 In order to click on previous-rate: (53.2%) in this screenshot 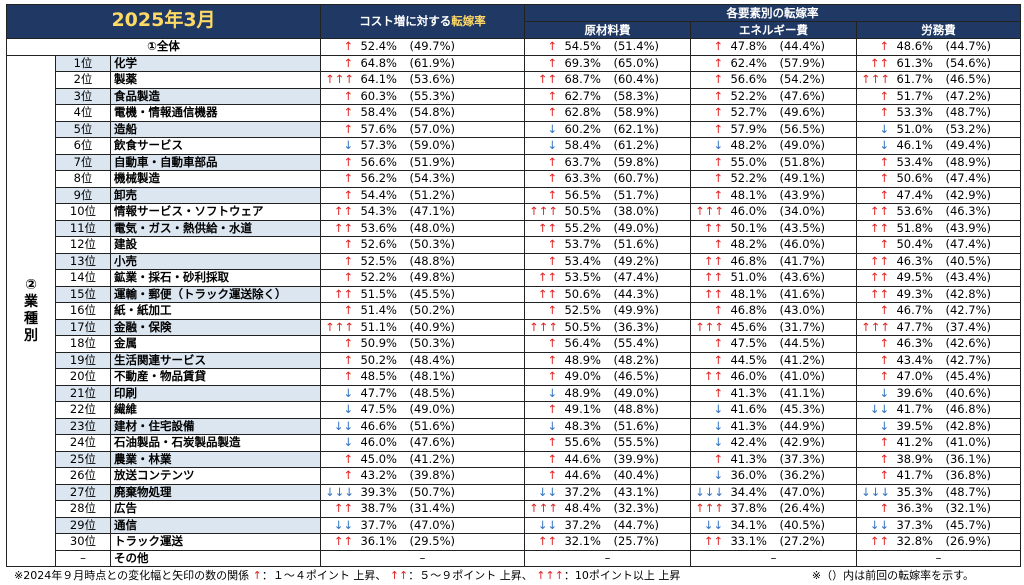, I will do `click(968, 128)`.